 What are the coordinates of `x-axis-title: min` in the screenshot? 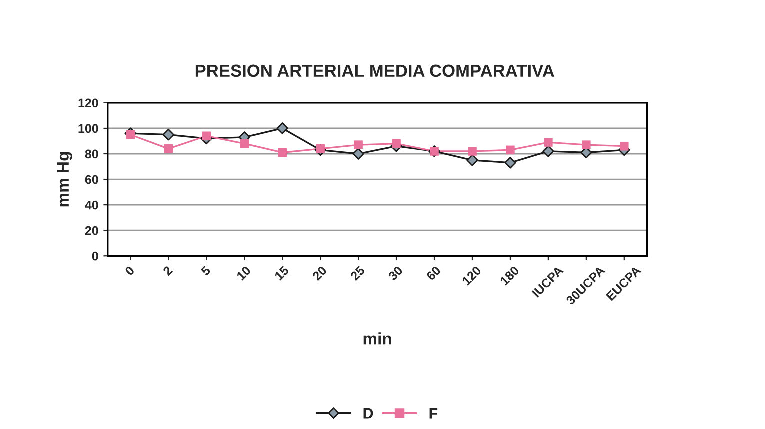 It's located at (378, 338).